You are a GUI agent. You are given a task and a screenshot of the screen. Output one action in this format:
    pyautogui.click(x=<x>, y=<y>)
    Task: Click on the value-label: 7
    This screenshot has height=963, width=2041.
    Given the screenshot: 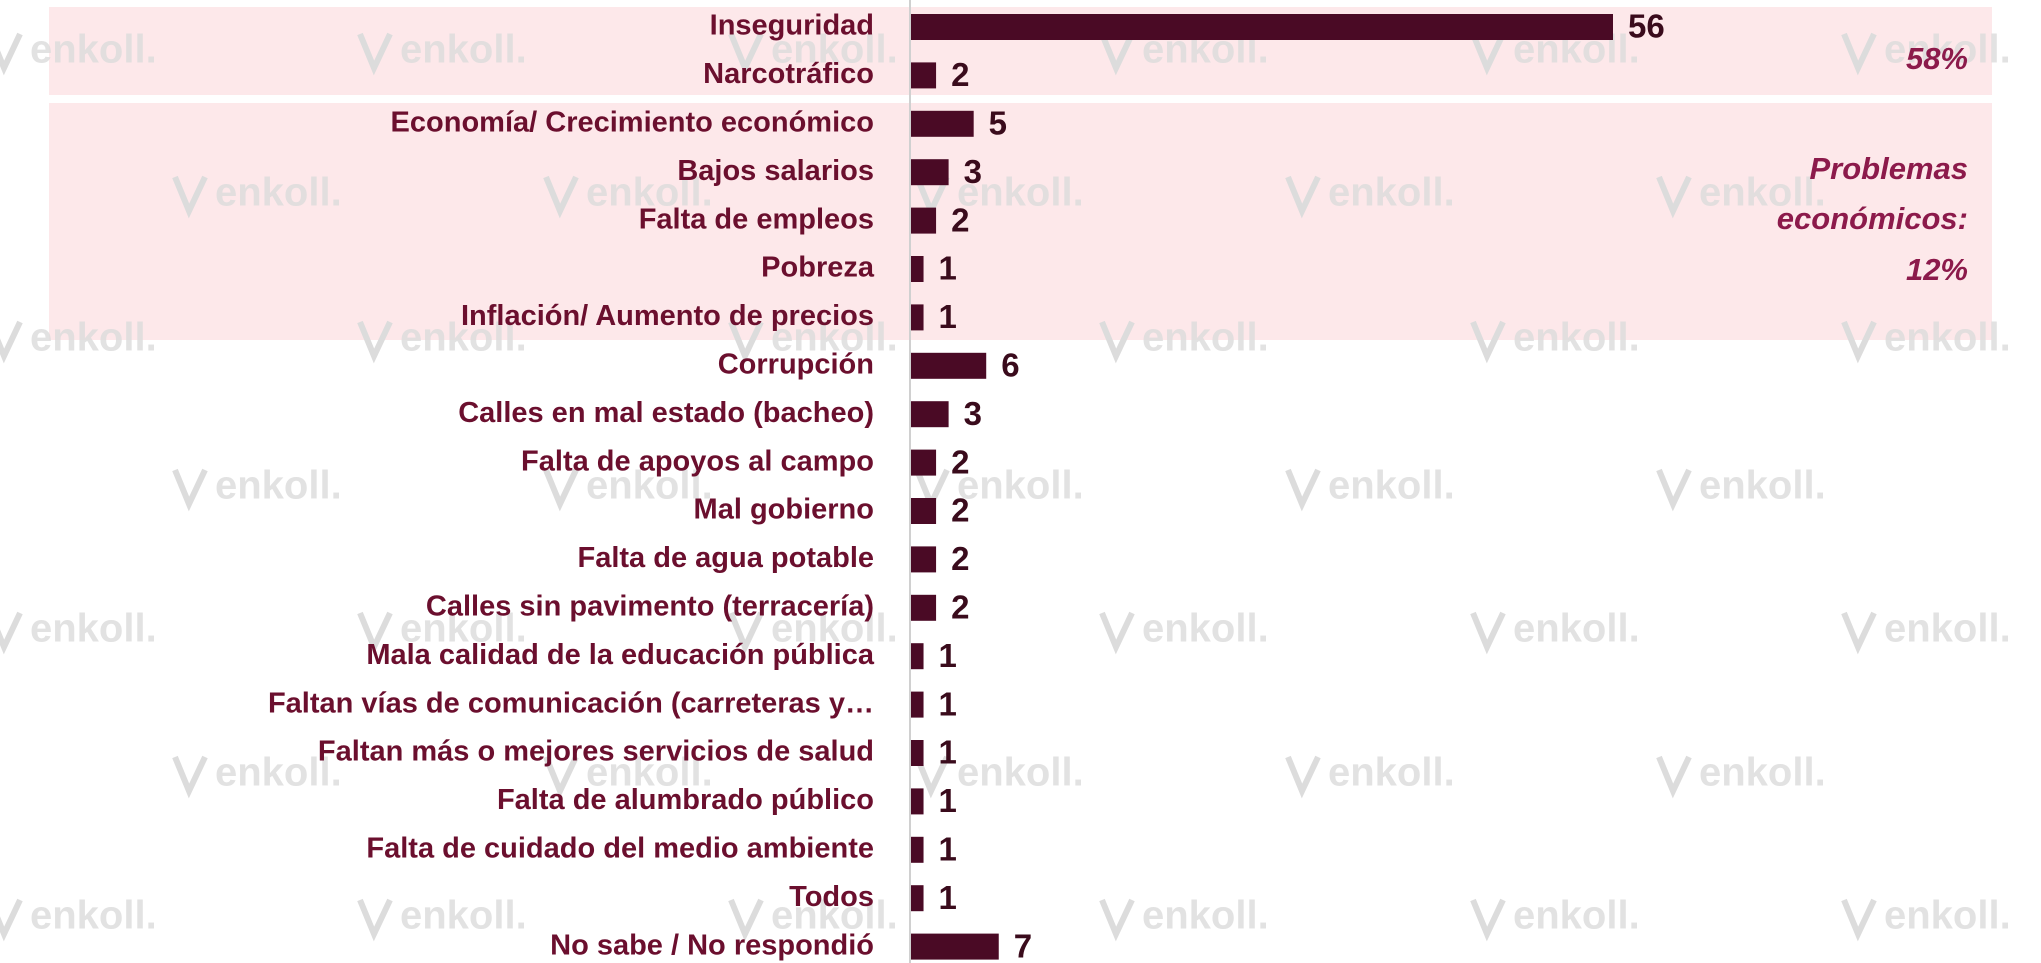 What is the action you would take?
    pyautogui.click(x=1023, y=945)
    